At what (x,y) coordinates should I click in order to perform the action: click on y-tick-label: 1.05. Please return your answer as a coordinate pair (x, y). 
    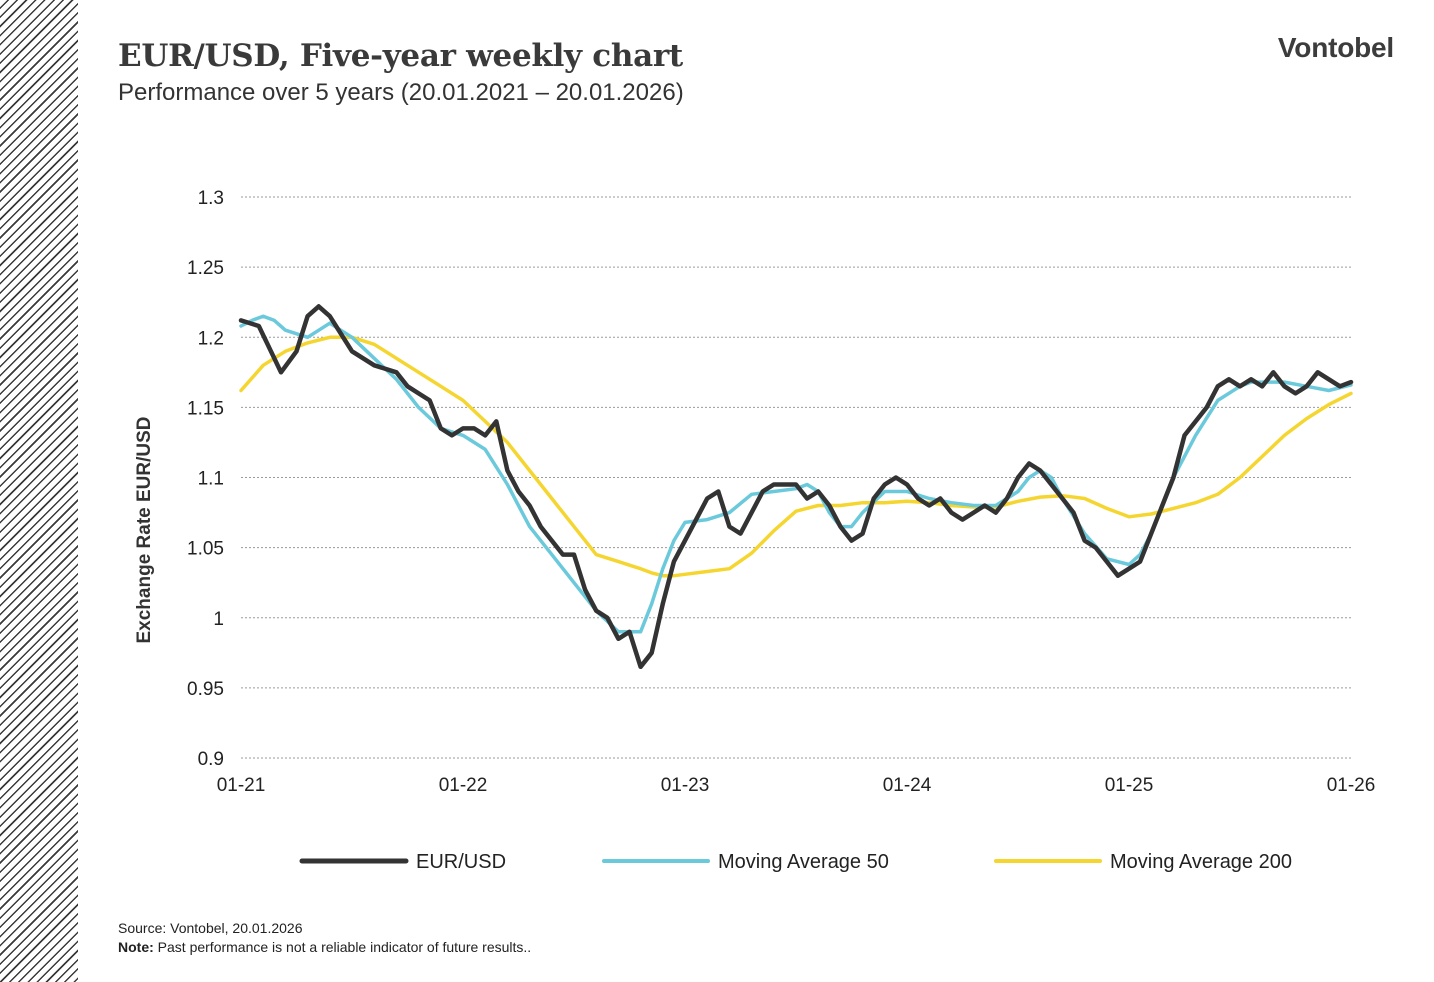
    Looking at the image, I should click on (205, 549).